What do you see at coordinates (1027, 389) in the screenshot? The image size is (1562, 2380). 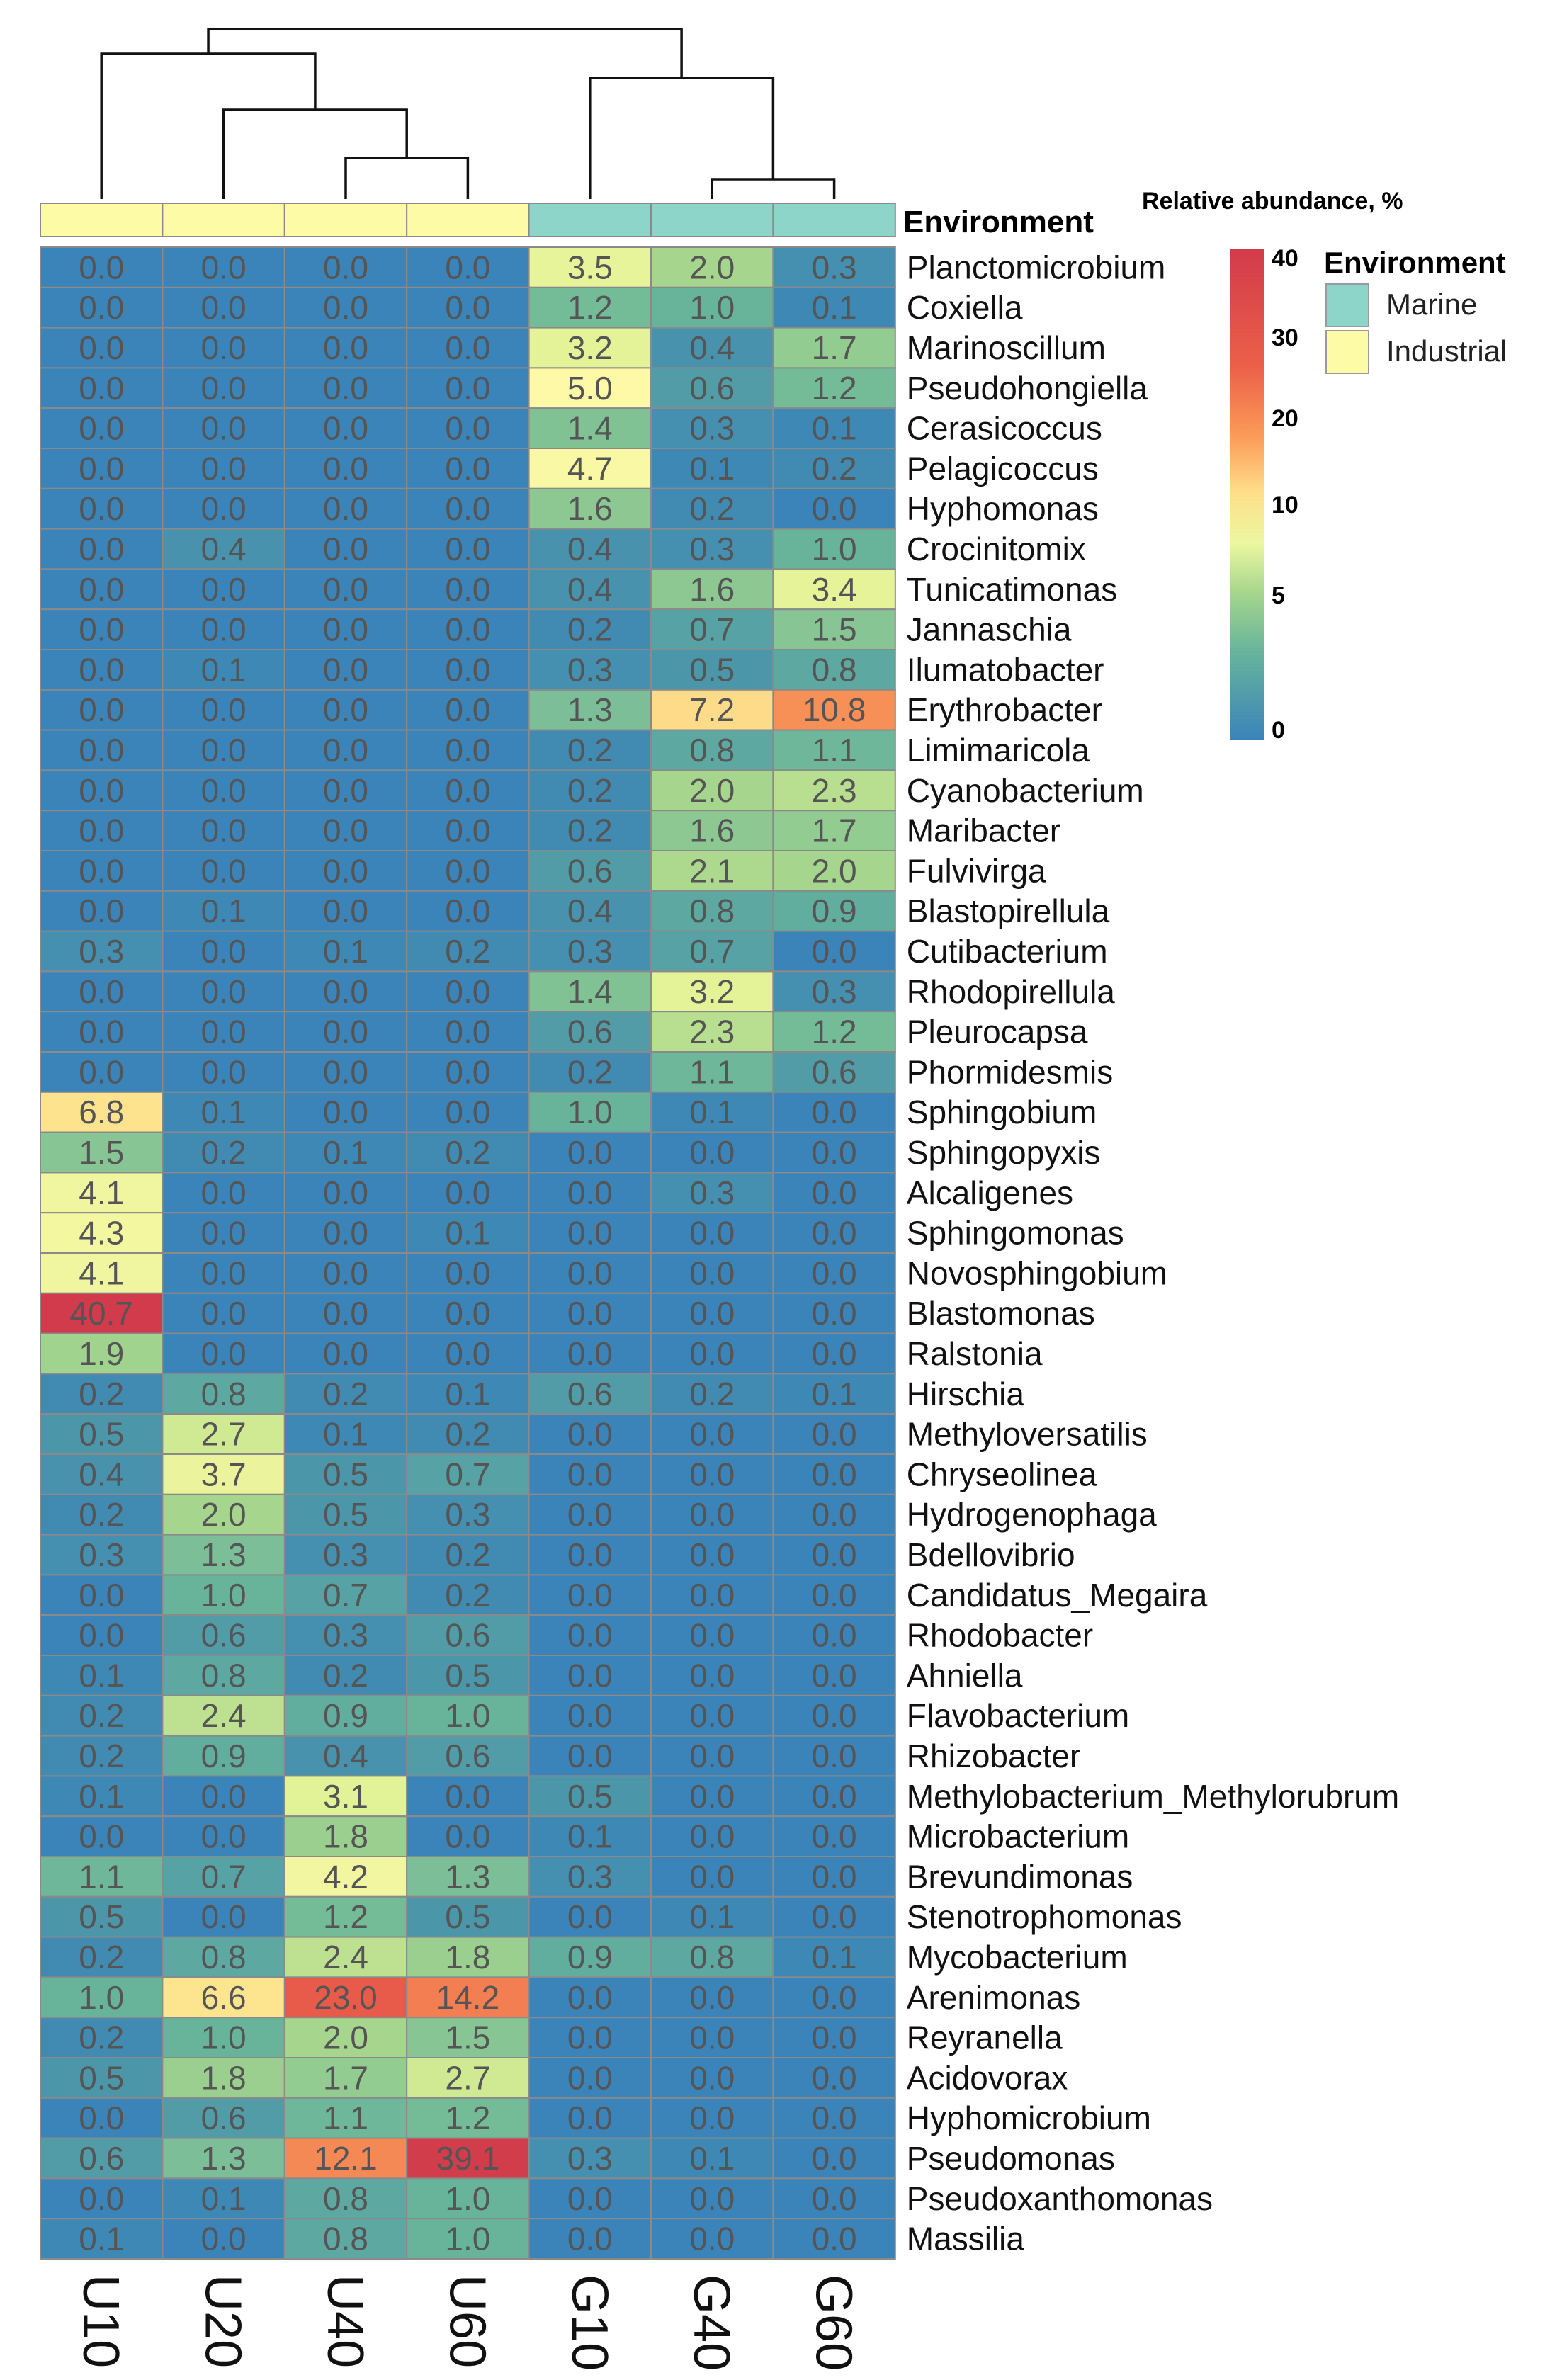 I see `row-label: Pseudohongiella` at bounding box center [1027, 389].